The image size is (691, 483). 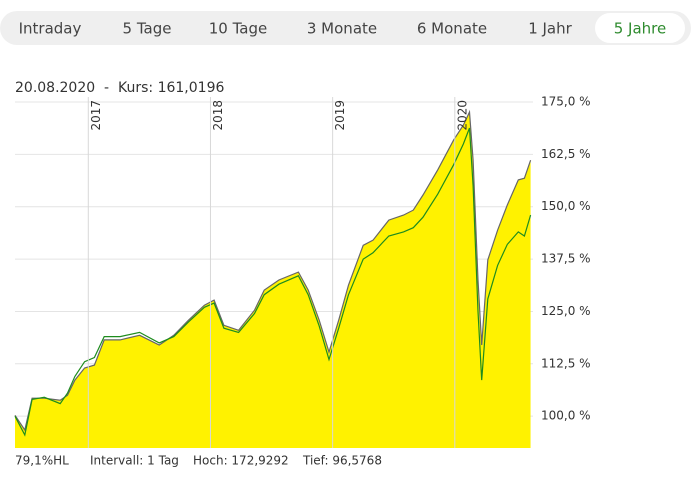 I want to click on tab: Intraday, so click(x=50, y=29).